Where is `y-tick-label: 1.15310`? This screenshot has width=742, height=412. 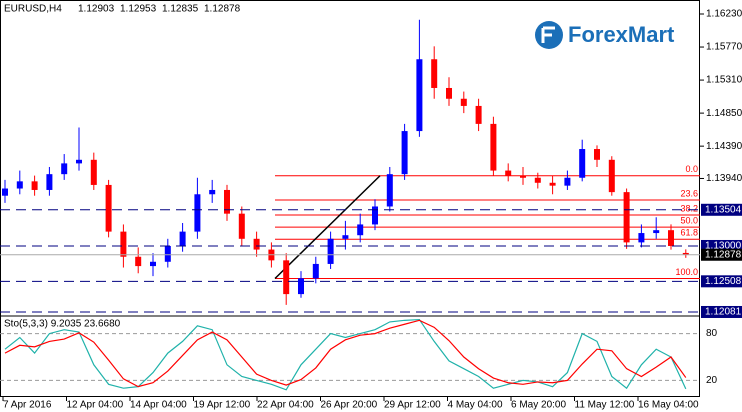 y-tick-label: 1.15310 is located at coordinates (724, 80).